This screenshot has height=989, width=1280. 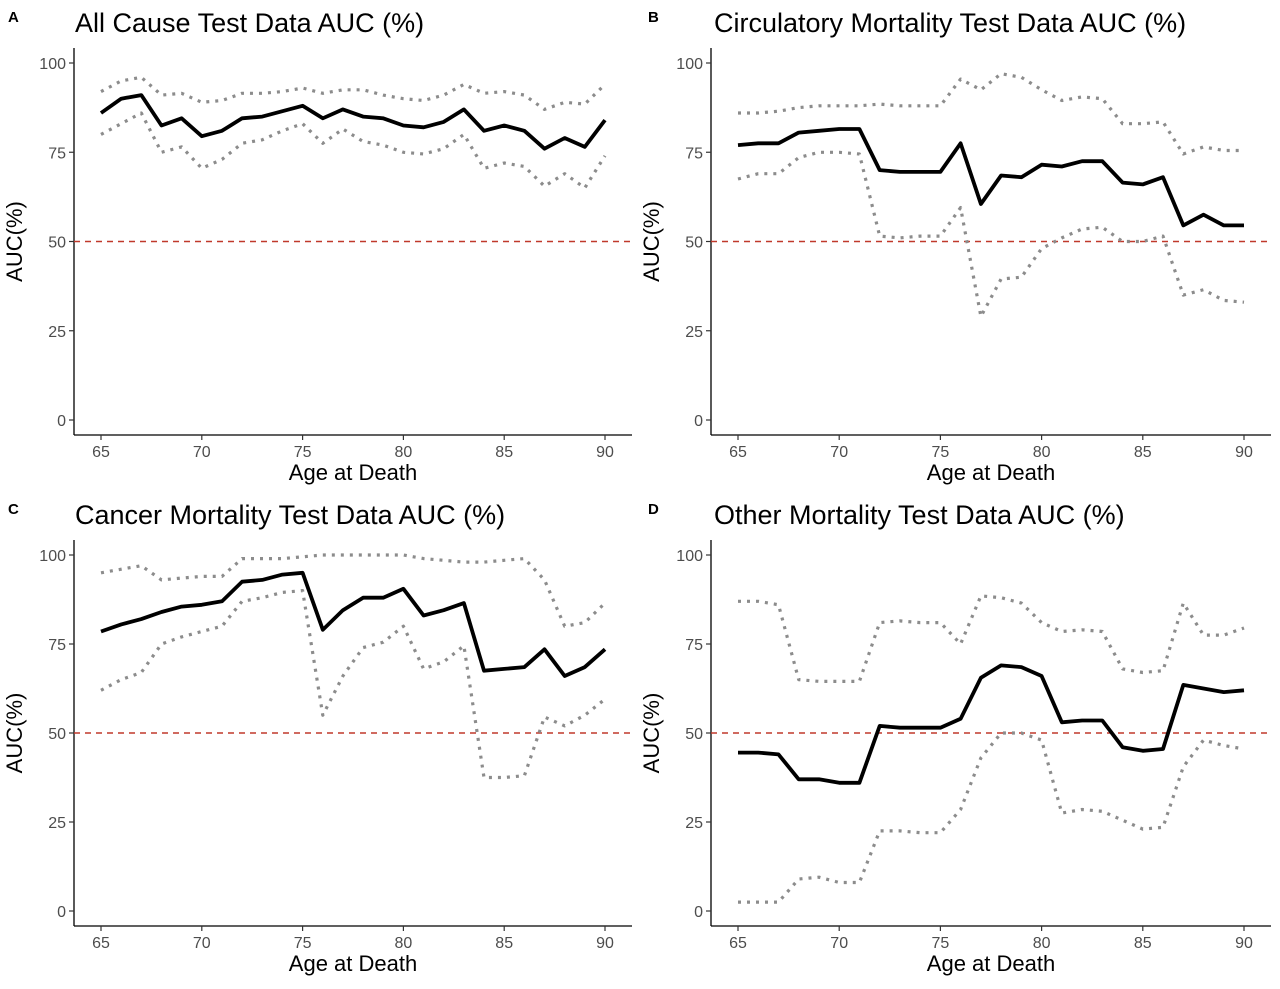 What do you see at coordinates (950, 23) in the screenshot?
I see `chart-title: Circulatory Mortality Test Data AUC (%)` at bounding box center [950, 23].